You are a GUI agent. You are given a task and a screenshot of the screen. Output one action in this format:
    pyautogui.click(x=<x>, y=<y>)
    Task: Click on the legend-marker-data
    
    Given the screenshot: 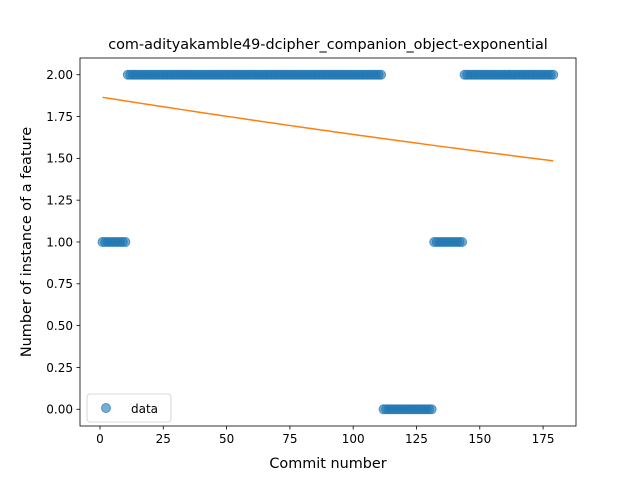 What is the action you would take?
    pyautogui.click(x=106, y=408)
    